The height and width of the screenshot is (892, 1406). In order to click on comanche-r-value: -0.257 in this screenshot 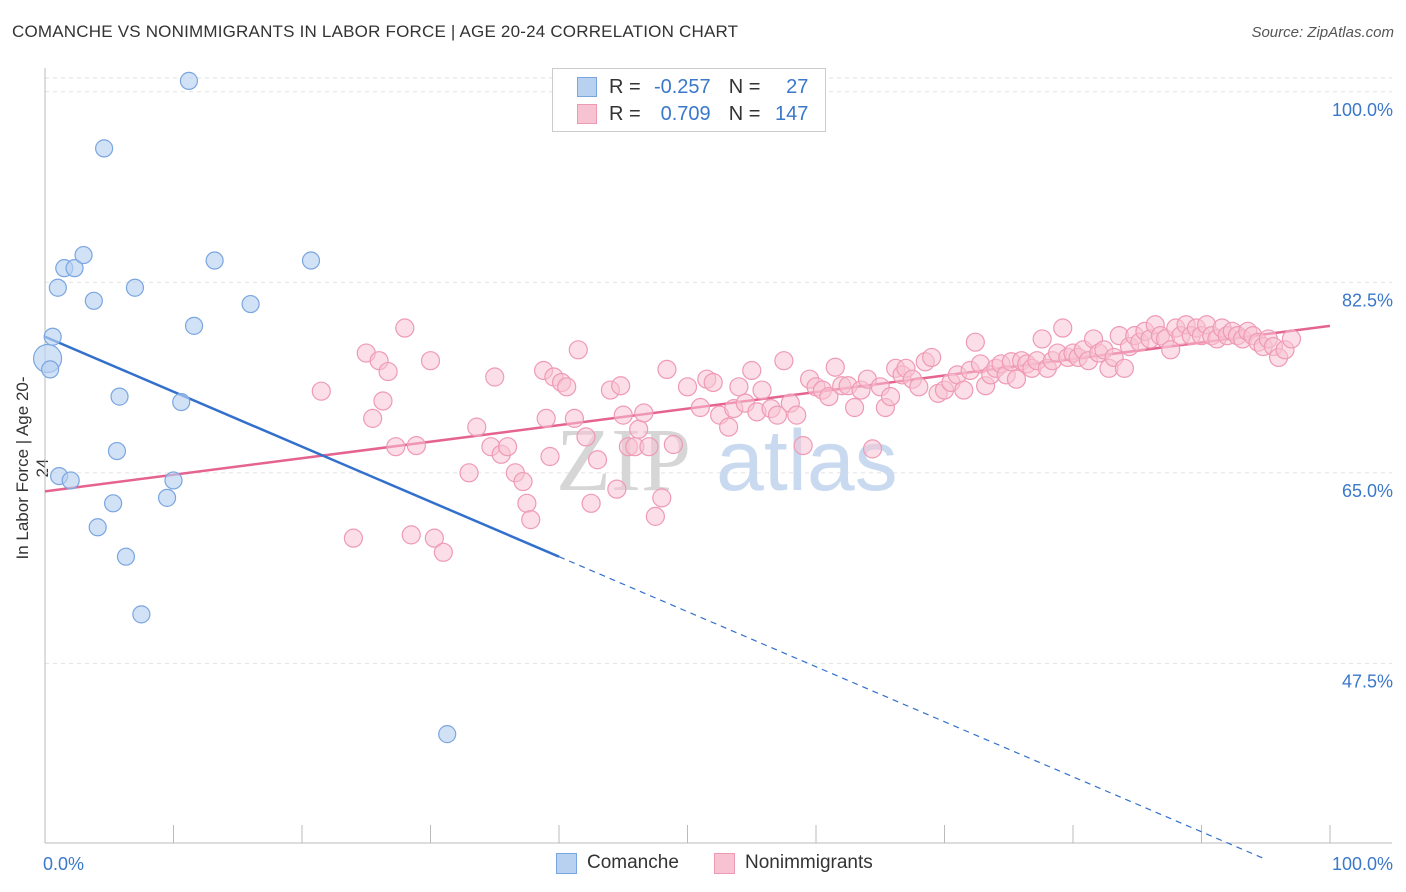, I will do `click(682, 86)`.